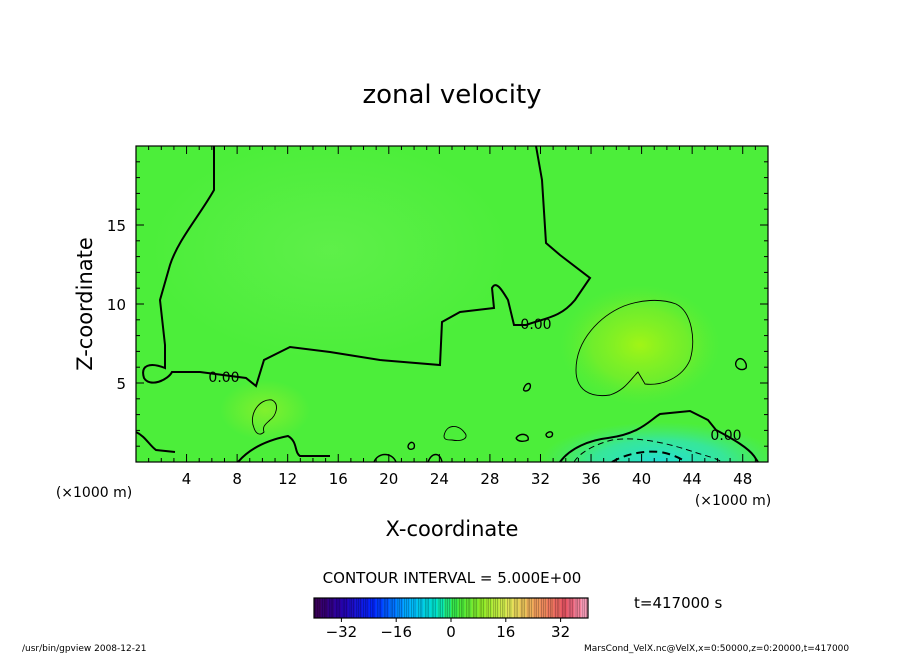 This screenshot has height=654, width=904. Describe the element at coordinates (560, 632) in the screenshot. I see `colorbar-tick-label: 32` at that location.